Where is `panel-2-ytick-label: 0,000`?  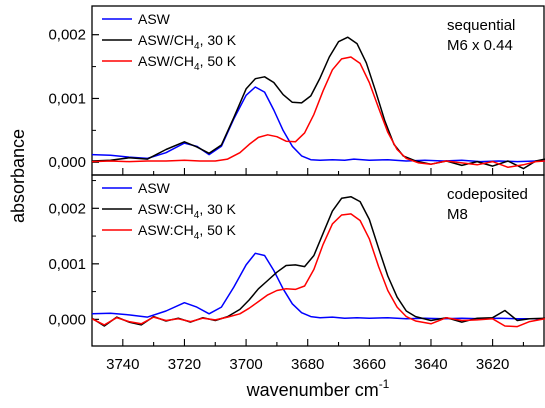 panel-2-ytick-label: 0,000 is located at coordinates (67, 319).